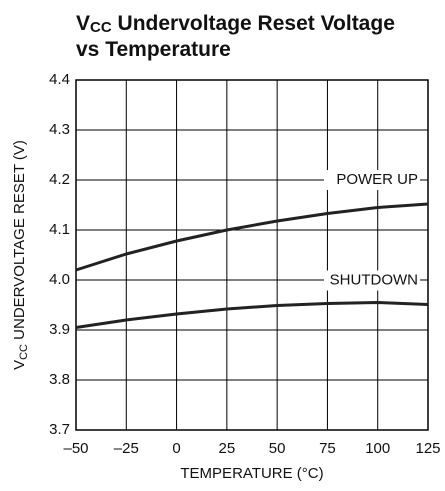 This screenshot has width=445, height=491. Describe the element at coordinates (126, 448) in the screenshot. I see `x-tick-label: –25` at that location.